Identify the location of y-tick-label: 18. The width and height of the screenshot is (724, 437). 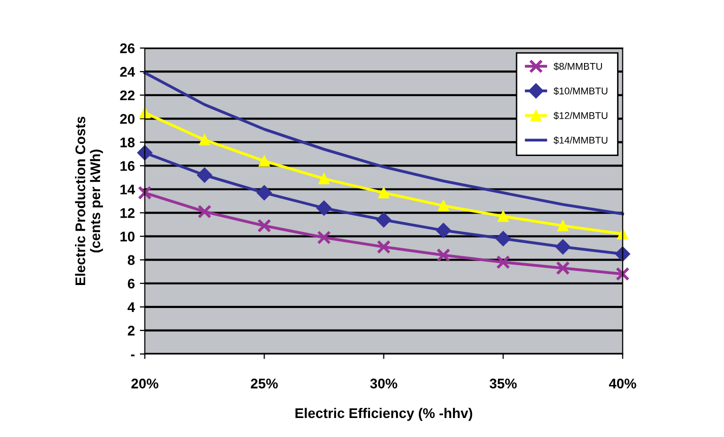
(127, 143).